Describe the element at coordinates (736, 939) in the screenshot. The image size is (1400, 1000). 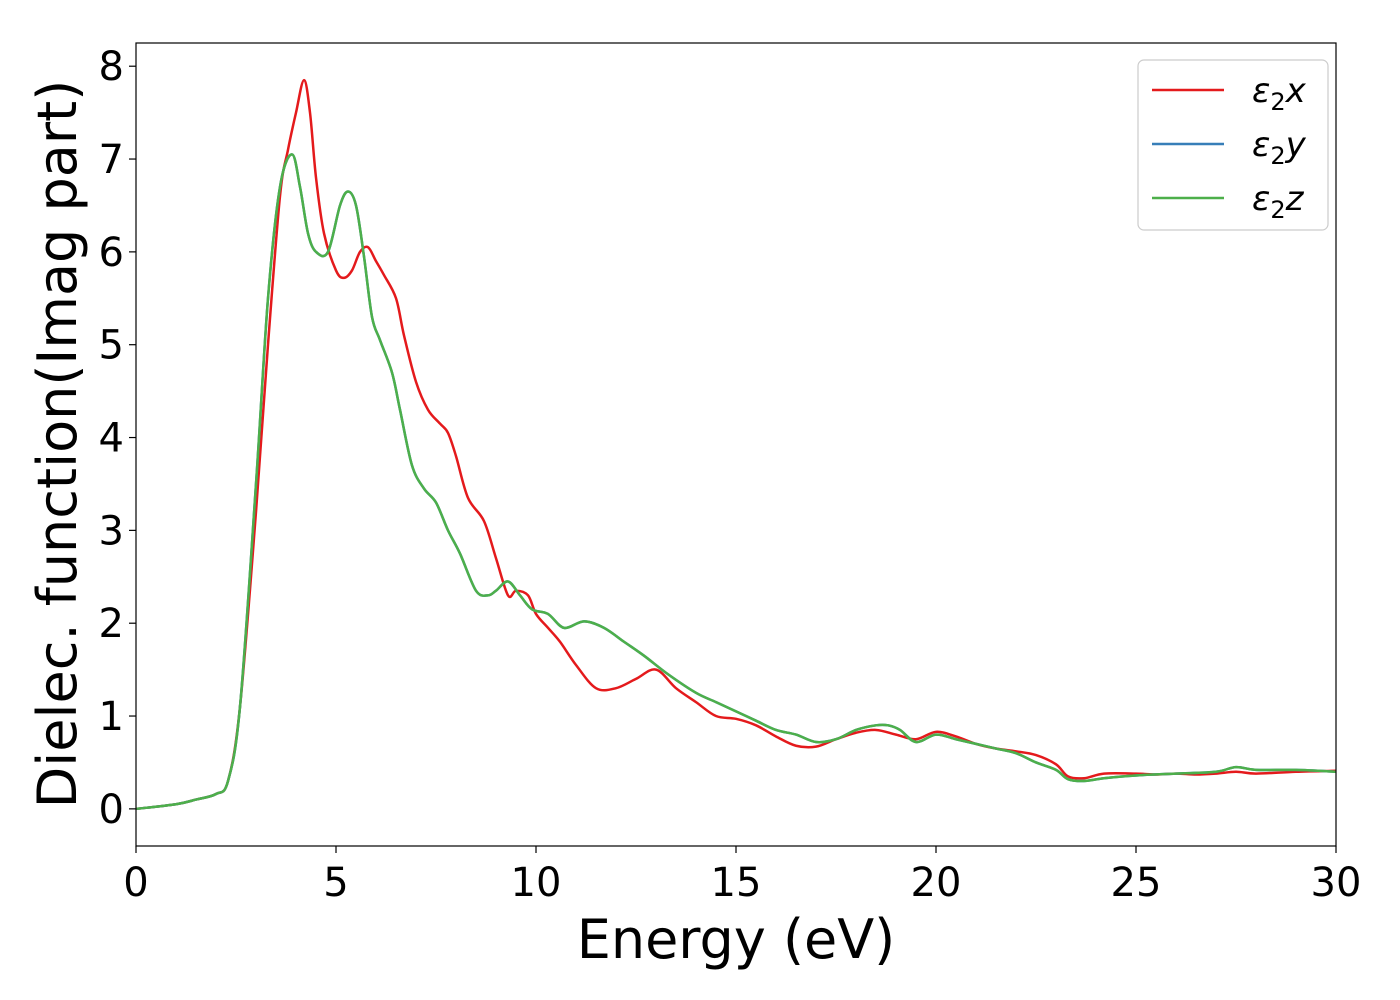
I see `x-axis-label: Energy (eV)` at that location.